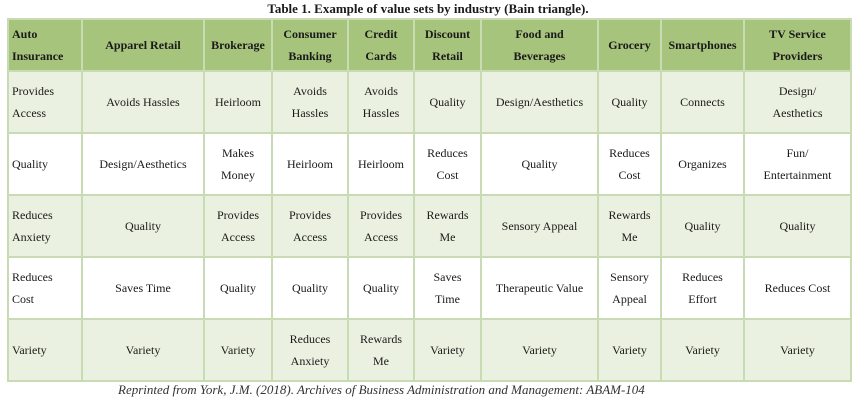 This screenshot has height=416, width=856. What do you see at coordinates (238, 175) in the screenshot?
I see `cell-text: Money` at bounding box center [238, 175].